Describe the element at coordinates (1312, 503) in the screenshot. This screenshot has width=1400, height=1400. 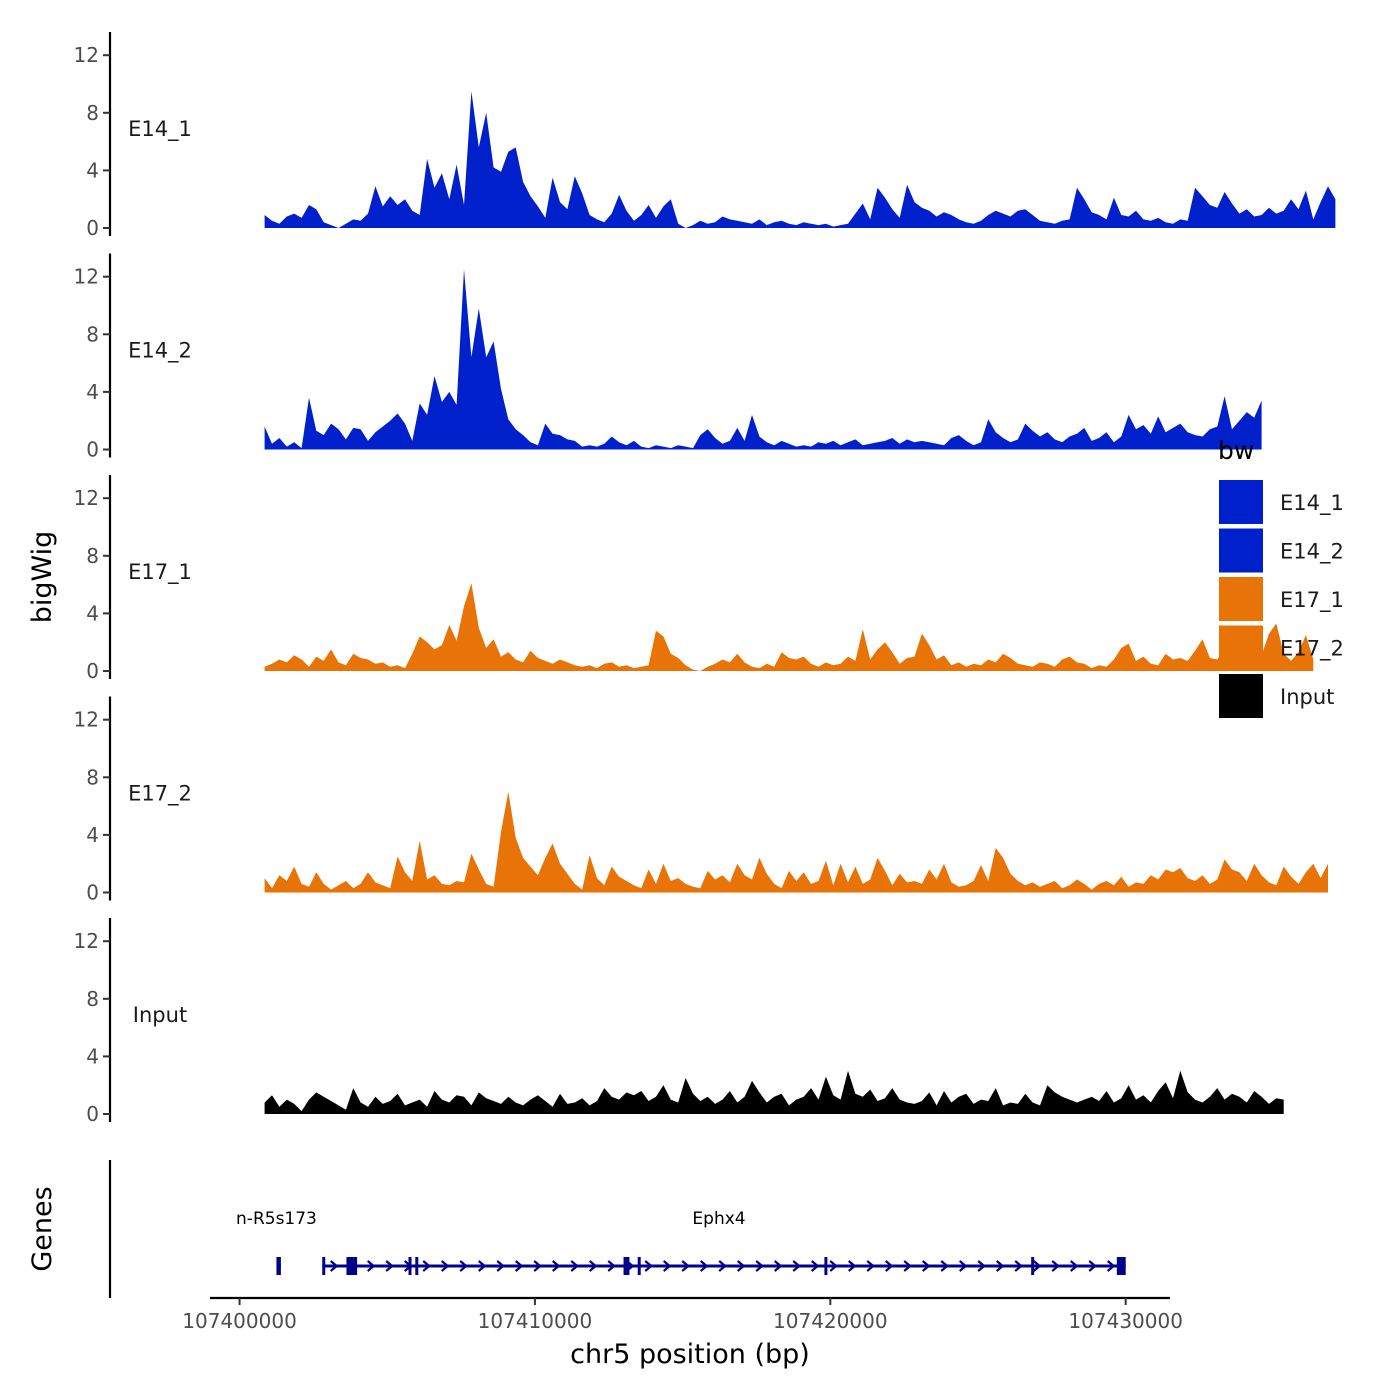
I see `legend-label-e14-1: E14_1` at that location.